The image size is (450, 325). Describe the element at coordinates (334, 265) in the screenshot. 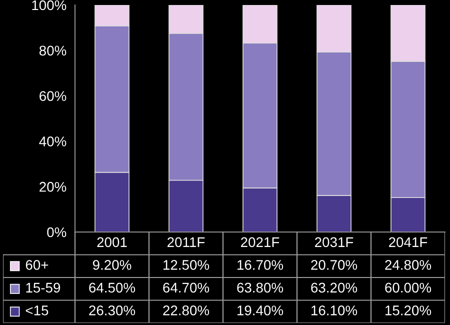

I see `data-label: 20.70%` at that location.